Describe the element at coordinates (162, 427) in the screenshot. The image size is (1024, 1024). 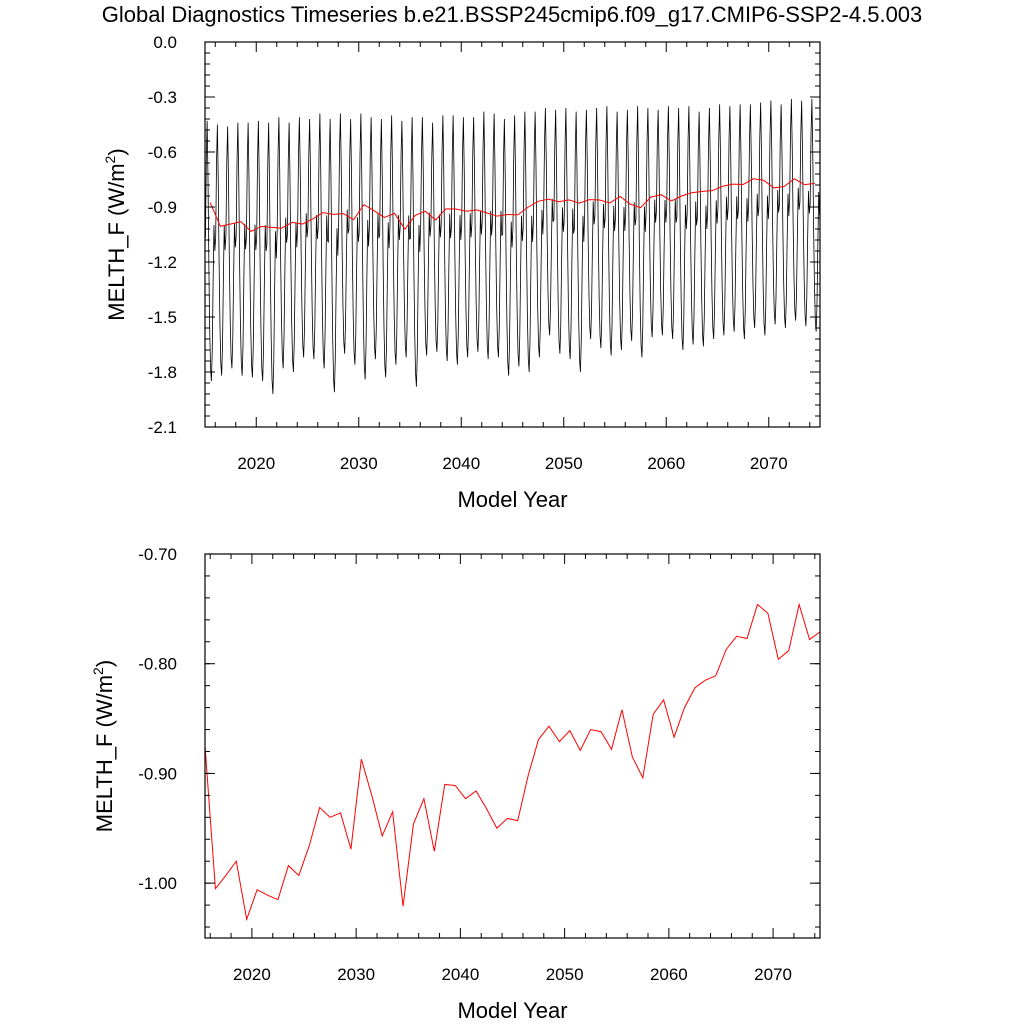
I see `y-tick-label: -2.1` at that location.